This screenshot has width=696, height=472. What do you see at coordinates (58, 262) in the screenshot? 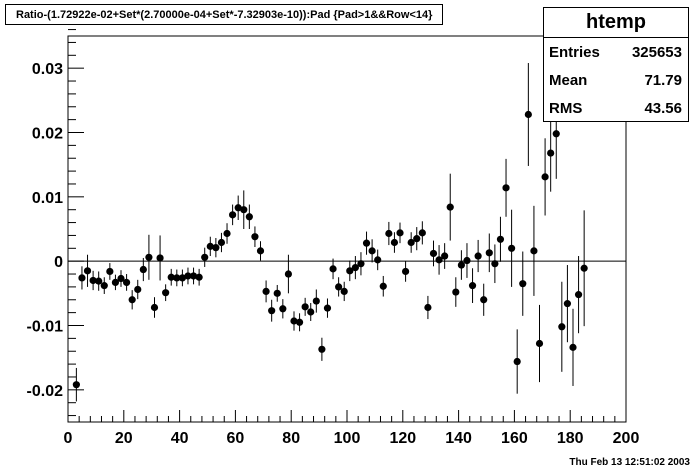
I see `y-tick-label: 0` at bounding box center [58, 262].